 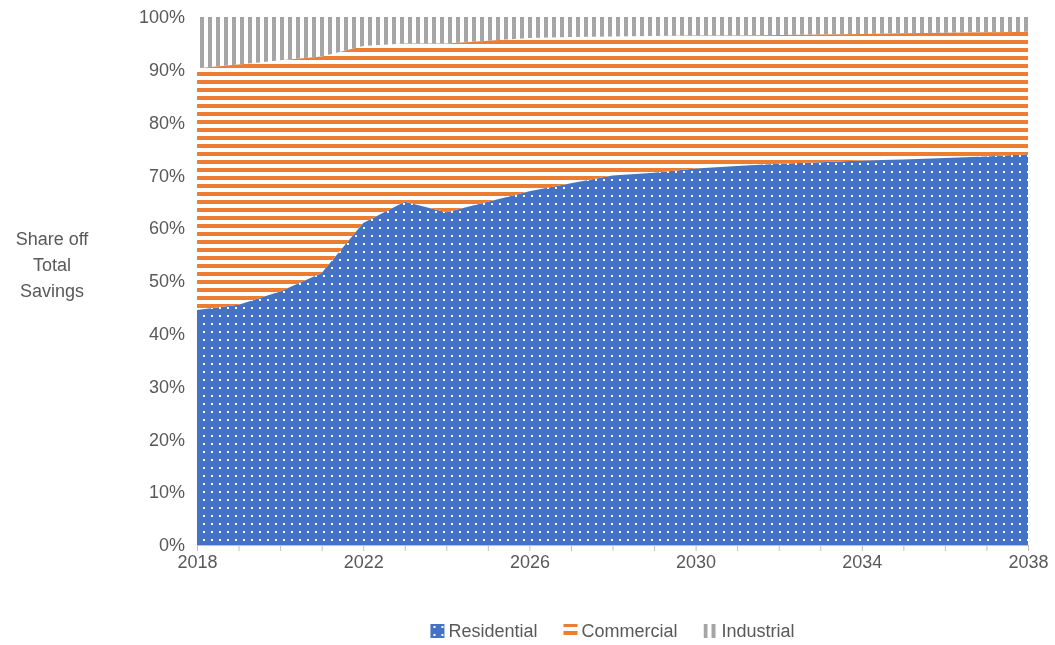 I want to click on x-tick-label: 2038, so click(x=1028, y=561).